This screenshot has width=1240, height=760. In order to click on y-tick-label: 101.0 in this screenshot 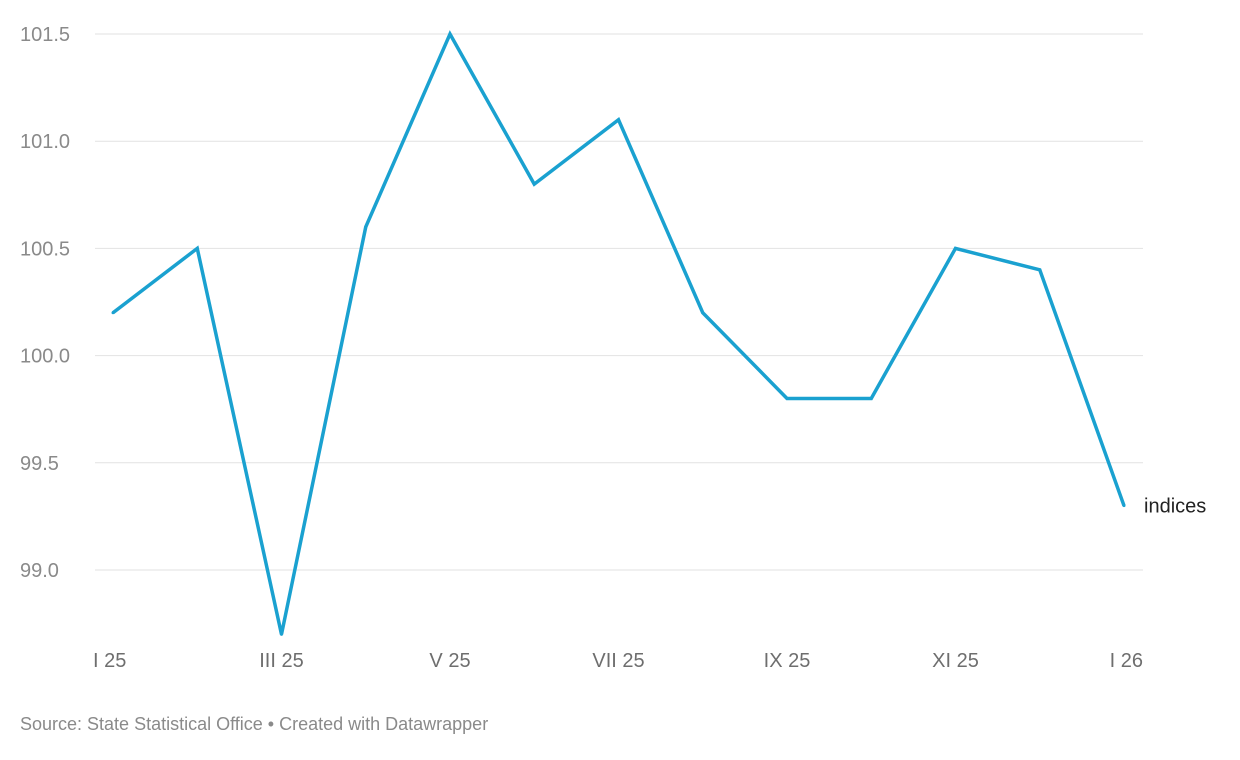, I will do `click(45, 142)`.